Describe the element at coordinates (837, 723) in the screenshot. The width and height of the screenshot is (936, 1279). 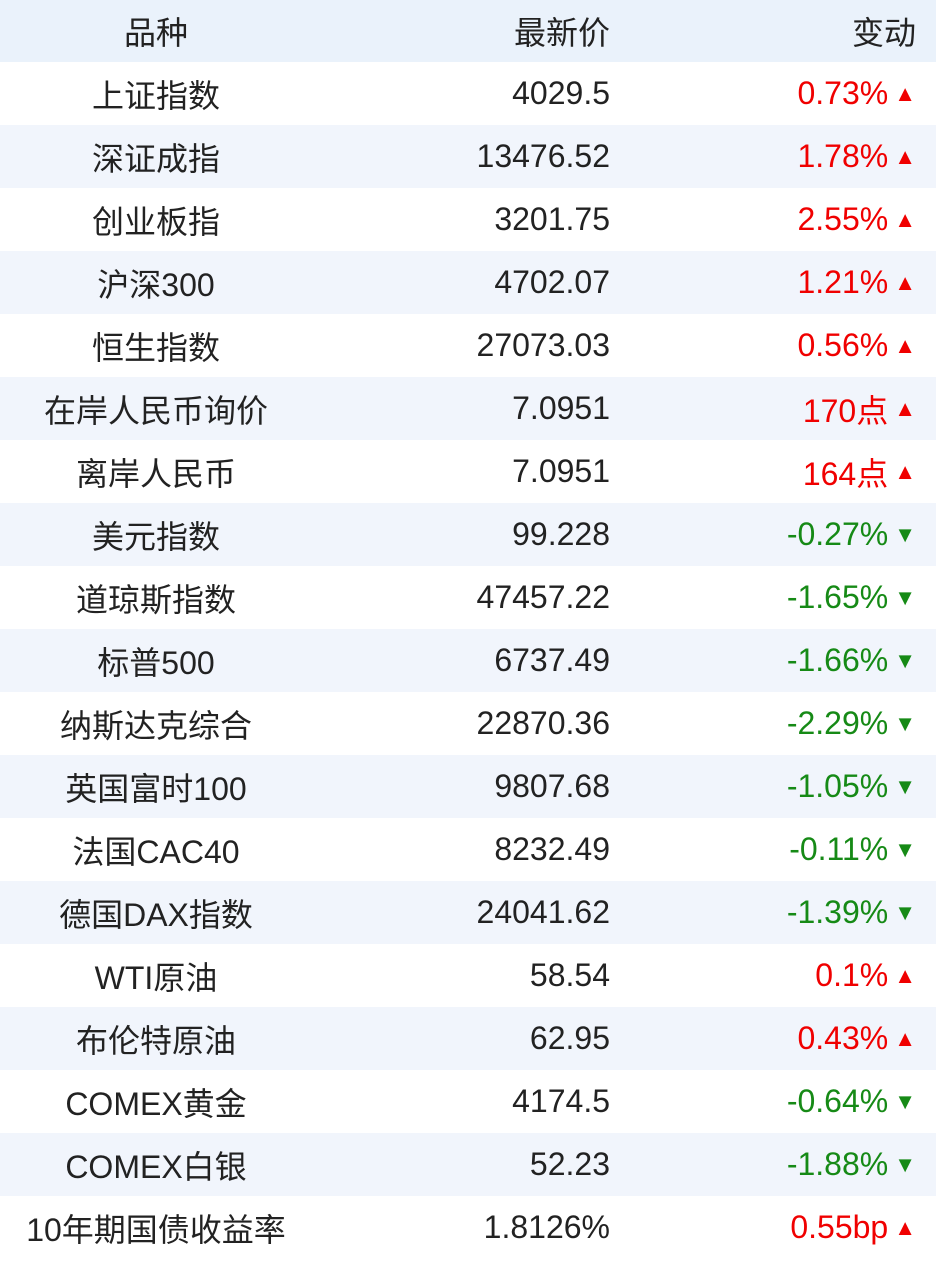
I see `change-value: -2.29%` at that location.